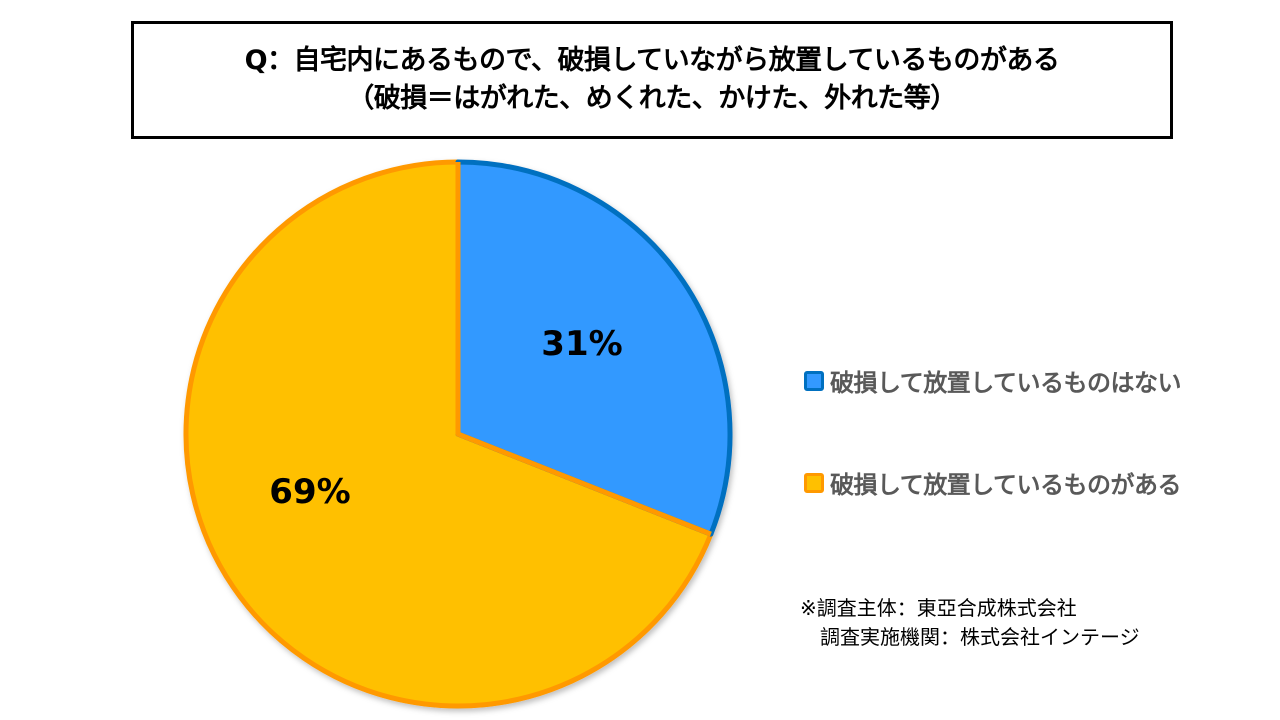 This screenshot has height=720, width=1280. I want to click on legend-item-has-damage: 破損して放置しているものがある, so click(993, 482).